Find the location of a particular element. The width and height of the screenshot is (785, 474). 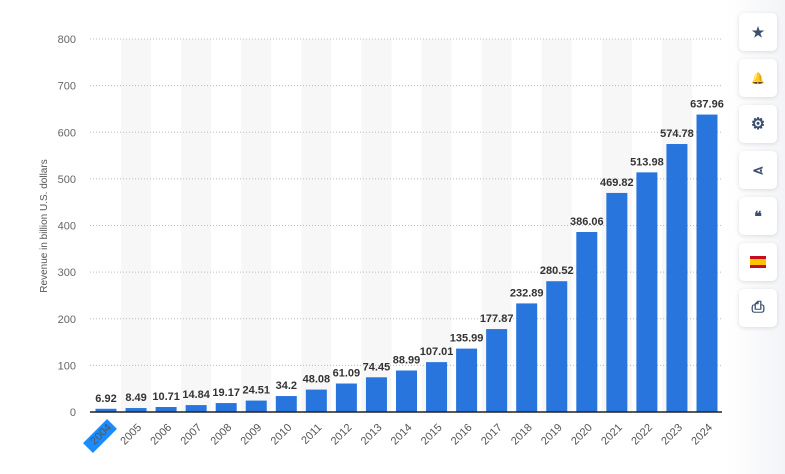

data-label: 24.51 is located at coordinates (256, 391).